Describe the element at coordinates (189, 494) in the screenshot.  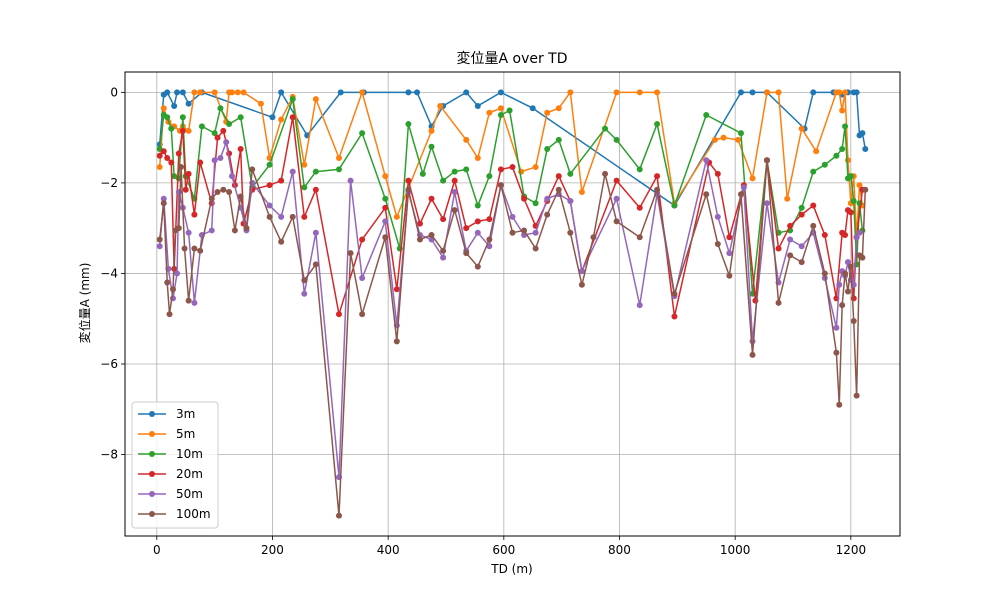
I see `legend-label: 50m` at that location.